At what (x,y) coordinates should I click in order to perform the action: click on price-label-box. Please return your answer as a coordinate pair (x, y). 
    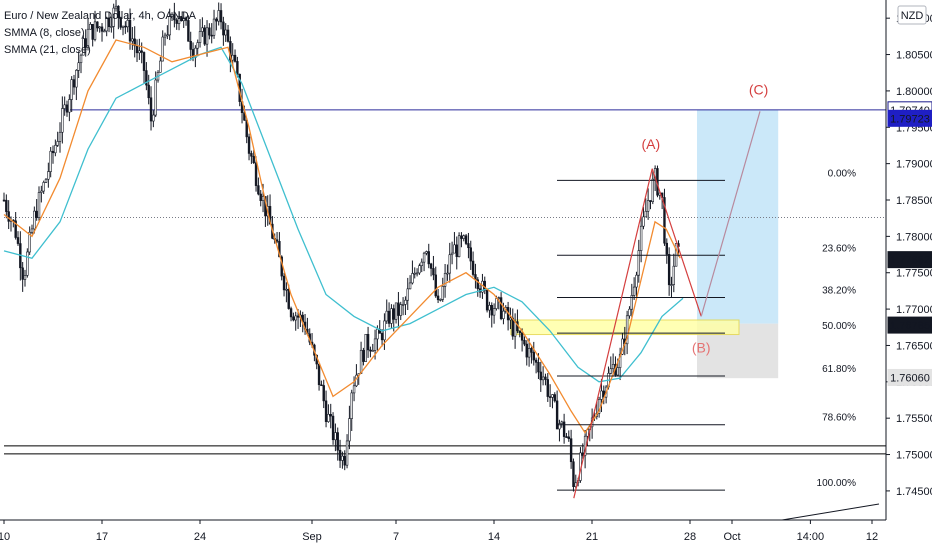
    Looking at the image, I should click on (909, 377).